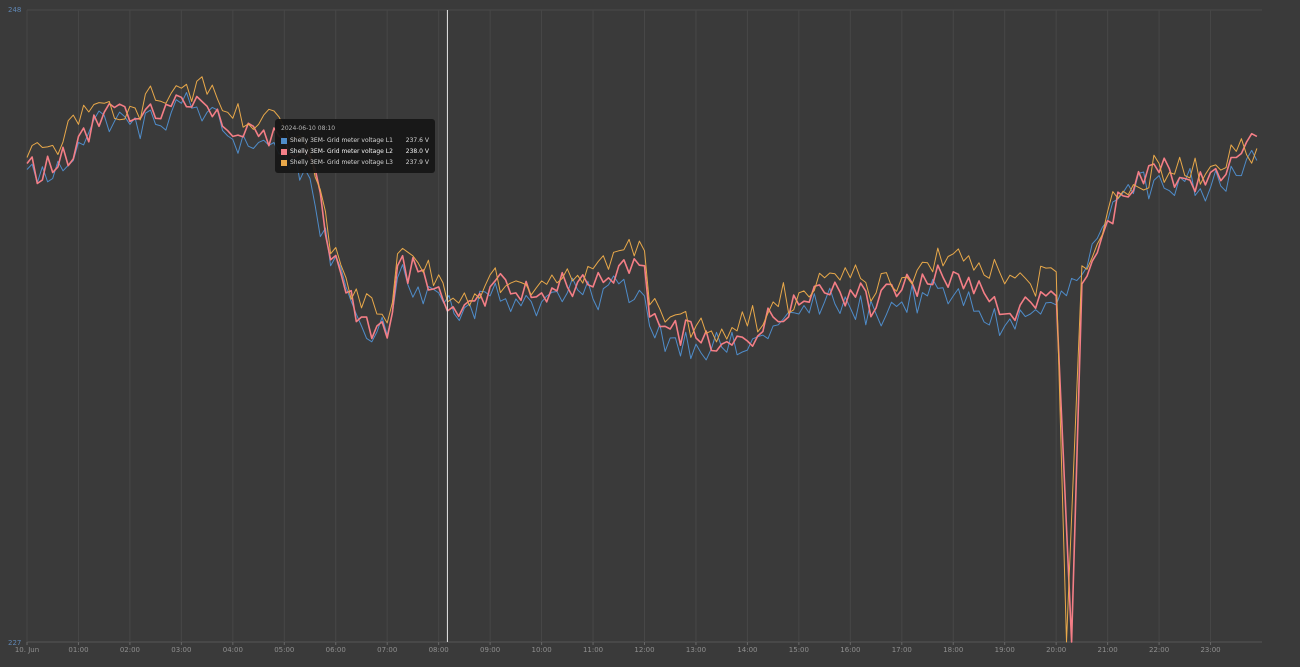 The width and height of the screenshot is (1300, 667). Describe the element at coordinates (902, 650) in the screenshot. I see `x-tick-label: 17:00` at that location.